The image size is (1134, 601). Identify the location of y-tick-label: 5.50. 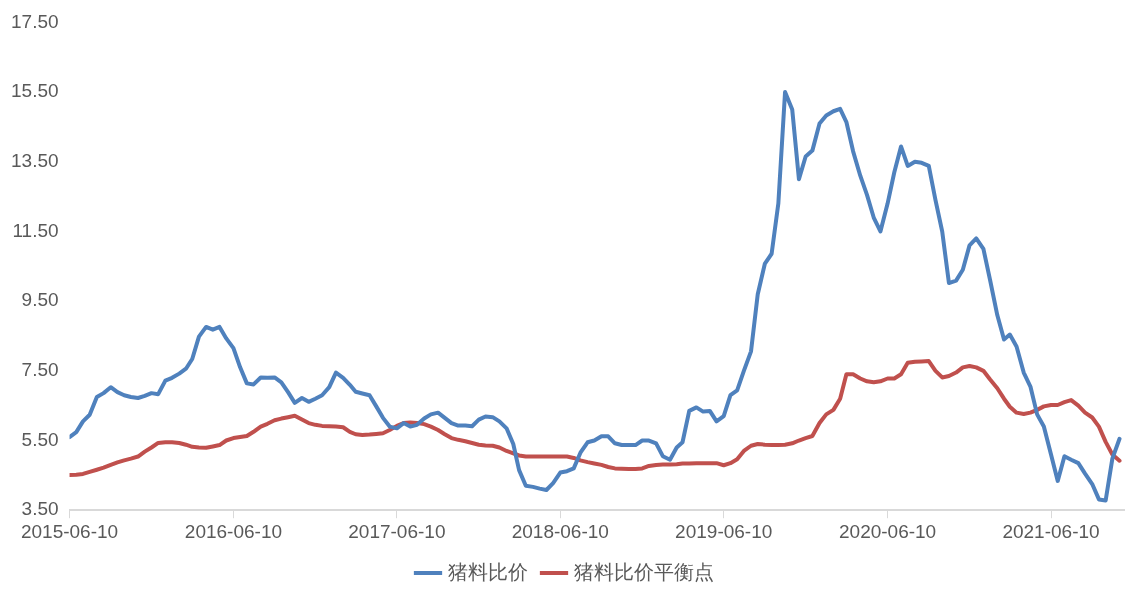
(40, 439).